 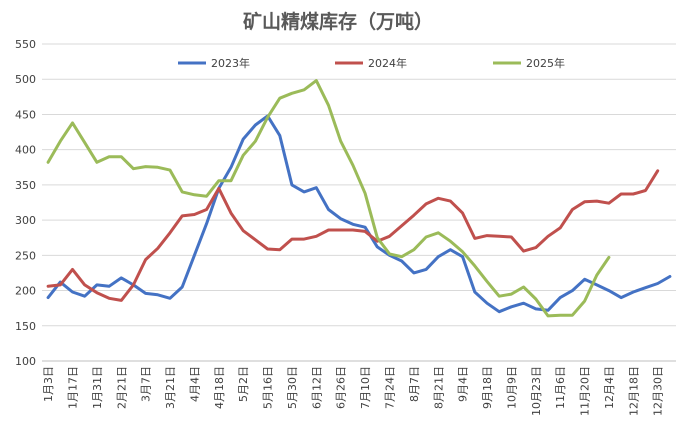 What do you see at coordinates (146, 384) in the screenshot?
I see `x-tick-label: 3月7日` at bounding box center [146, 384].